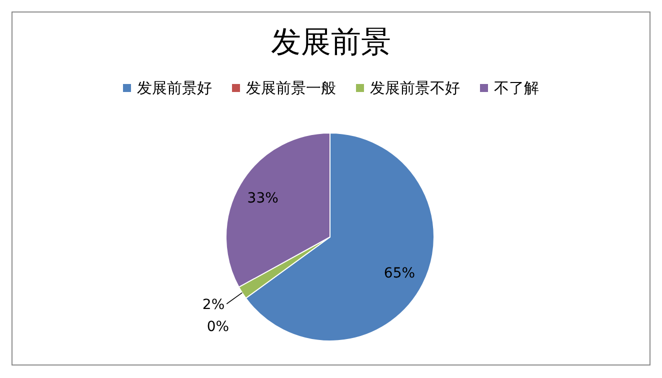 The image size is (662, 378). What do you see at coordinates (291, 88) in the screenshot?
I see `legend-label: 发展前景一般` at bounding box center [291, 88].